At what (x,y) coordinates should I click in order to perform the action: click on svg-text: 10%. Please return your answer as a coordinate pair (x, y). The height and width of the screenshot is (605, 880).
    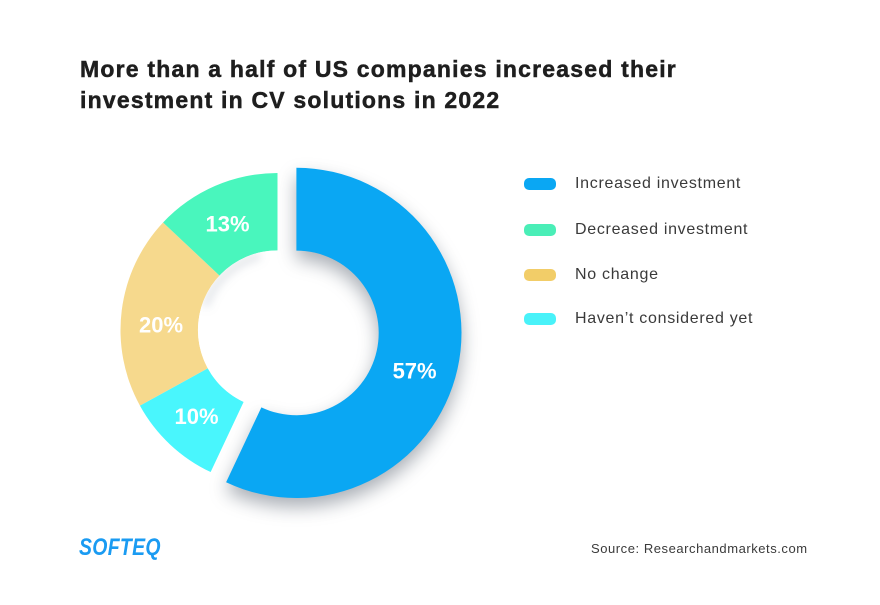
    Looking at the image, I should click on (196, 416).